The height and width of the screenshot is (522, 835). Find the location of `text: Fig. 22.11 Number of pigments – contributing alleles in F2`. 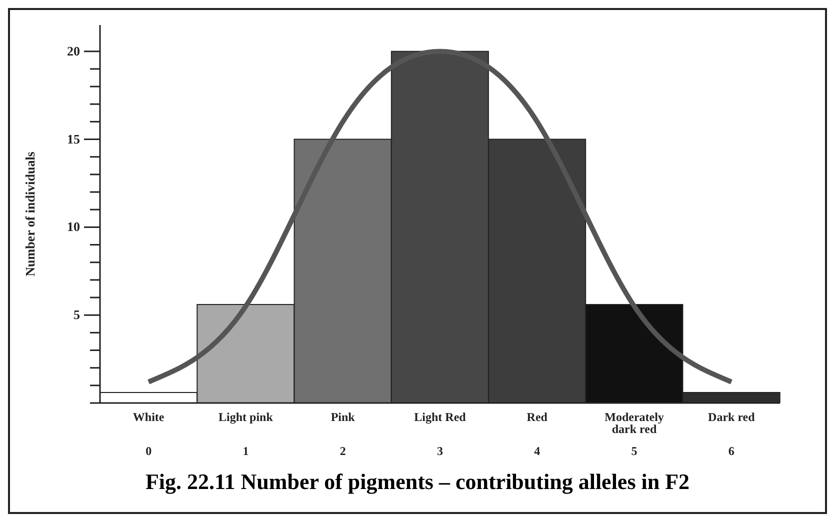

text: Fig. 22.11 Number of pigments – contributing alleles in F2 is located at coordinates (417, 482).